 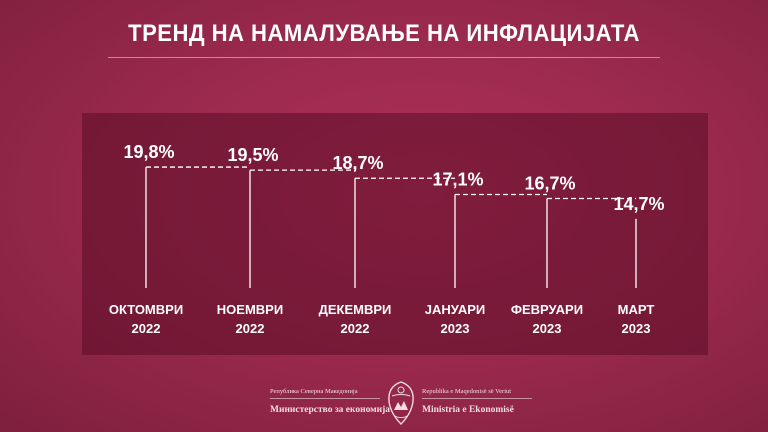 I want to click on country-name-sq: Republika e Maqedonisë së Veriut, so click(x=467, y=391).